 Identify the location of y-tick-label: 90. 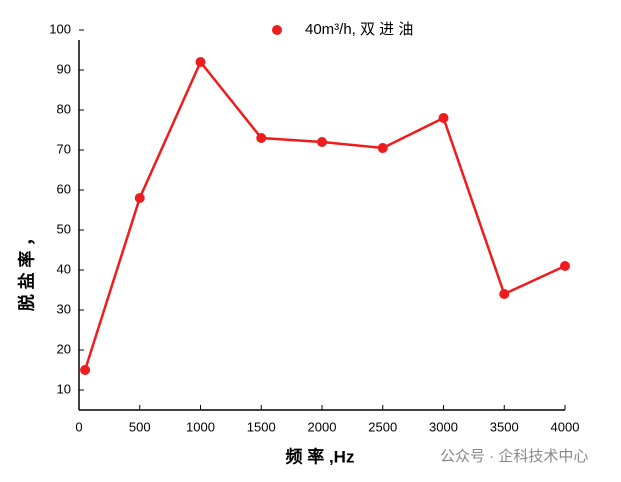
(64, 68).